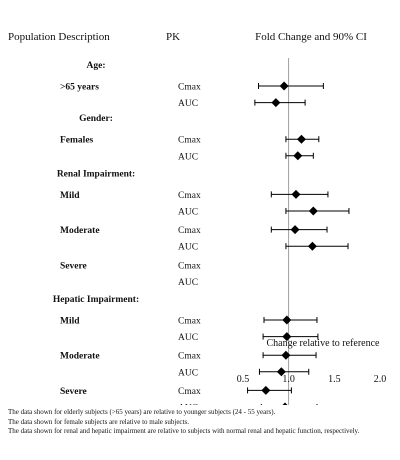 The image size is (400, 460). Describe the element at coordinates (79, 88) in the screenshot. I see `subgroup-label: >65 years` at that location.